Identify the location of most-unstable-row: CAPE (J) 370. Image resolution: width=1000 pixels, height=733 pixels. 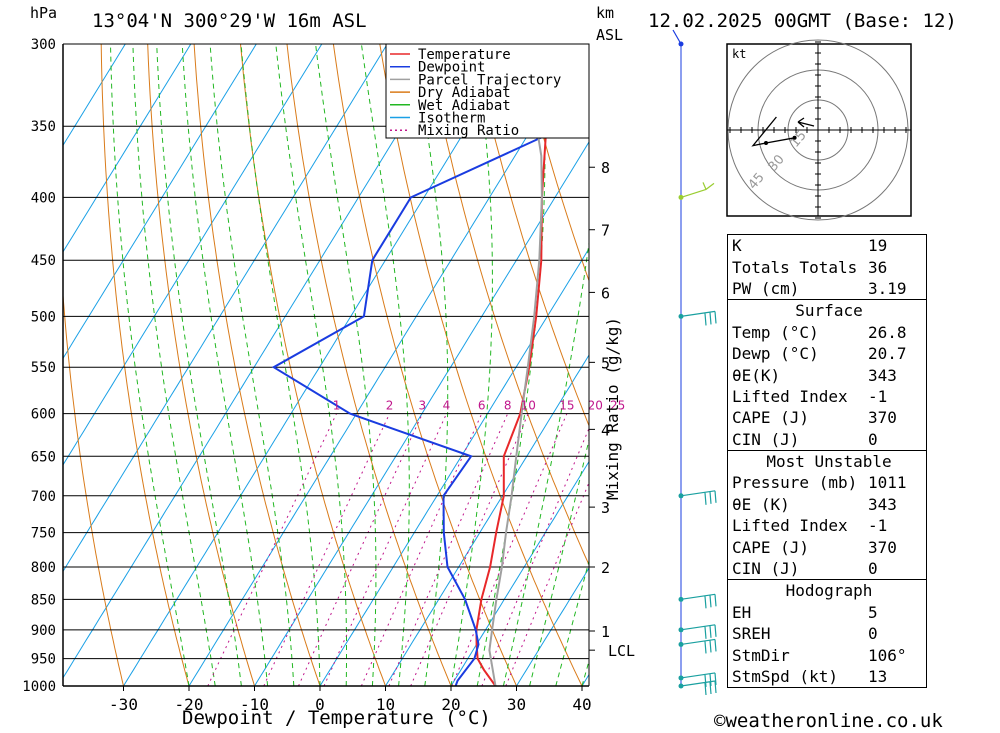
(827, 547).